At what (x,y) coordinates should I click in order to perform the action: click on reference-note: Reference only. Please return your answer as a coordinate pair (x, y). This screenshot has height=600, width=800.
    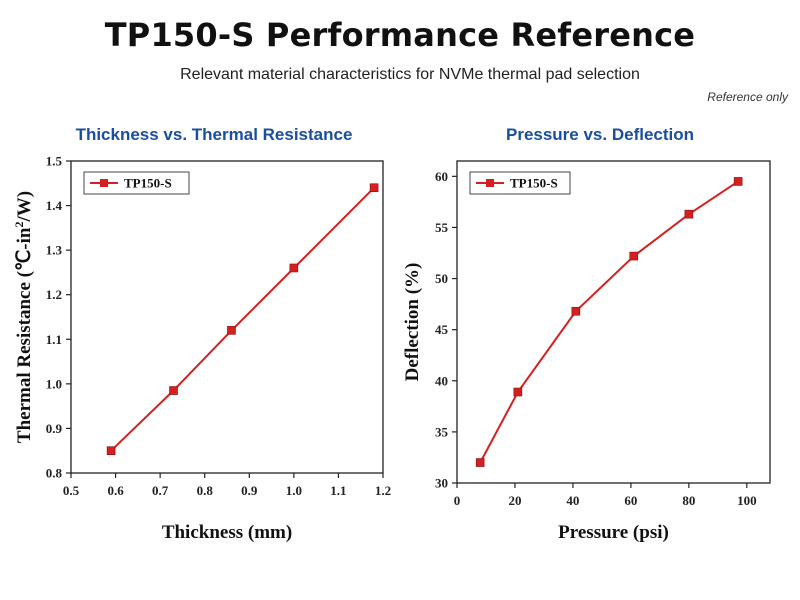
    Looking at the image, I should click on (747, 97).